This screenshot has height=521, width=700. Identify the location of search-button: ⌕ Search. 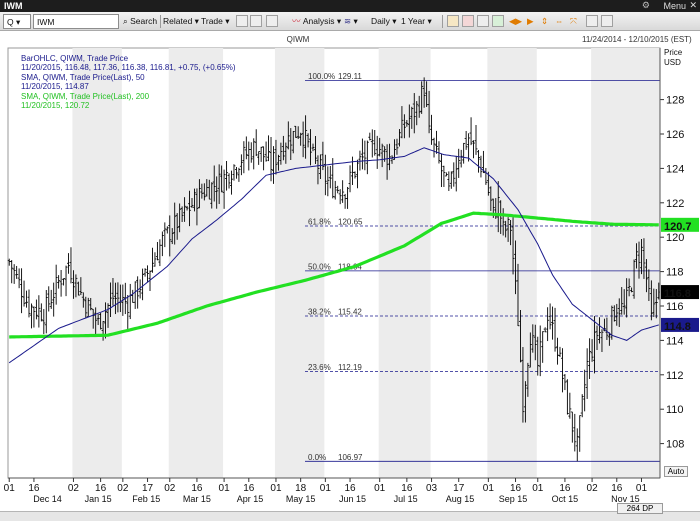
(140, 21).